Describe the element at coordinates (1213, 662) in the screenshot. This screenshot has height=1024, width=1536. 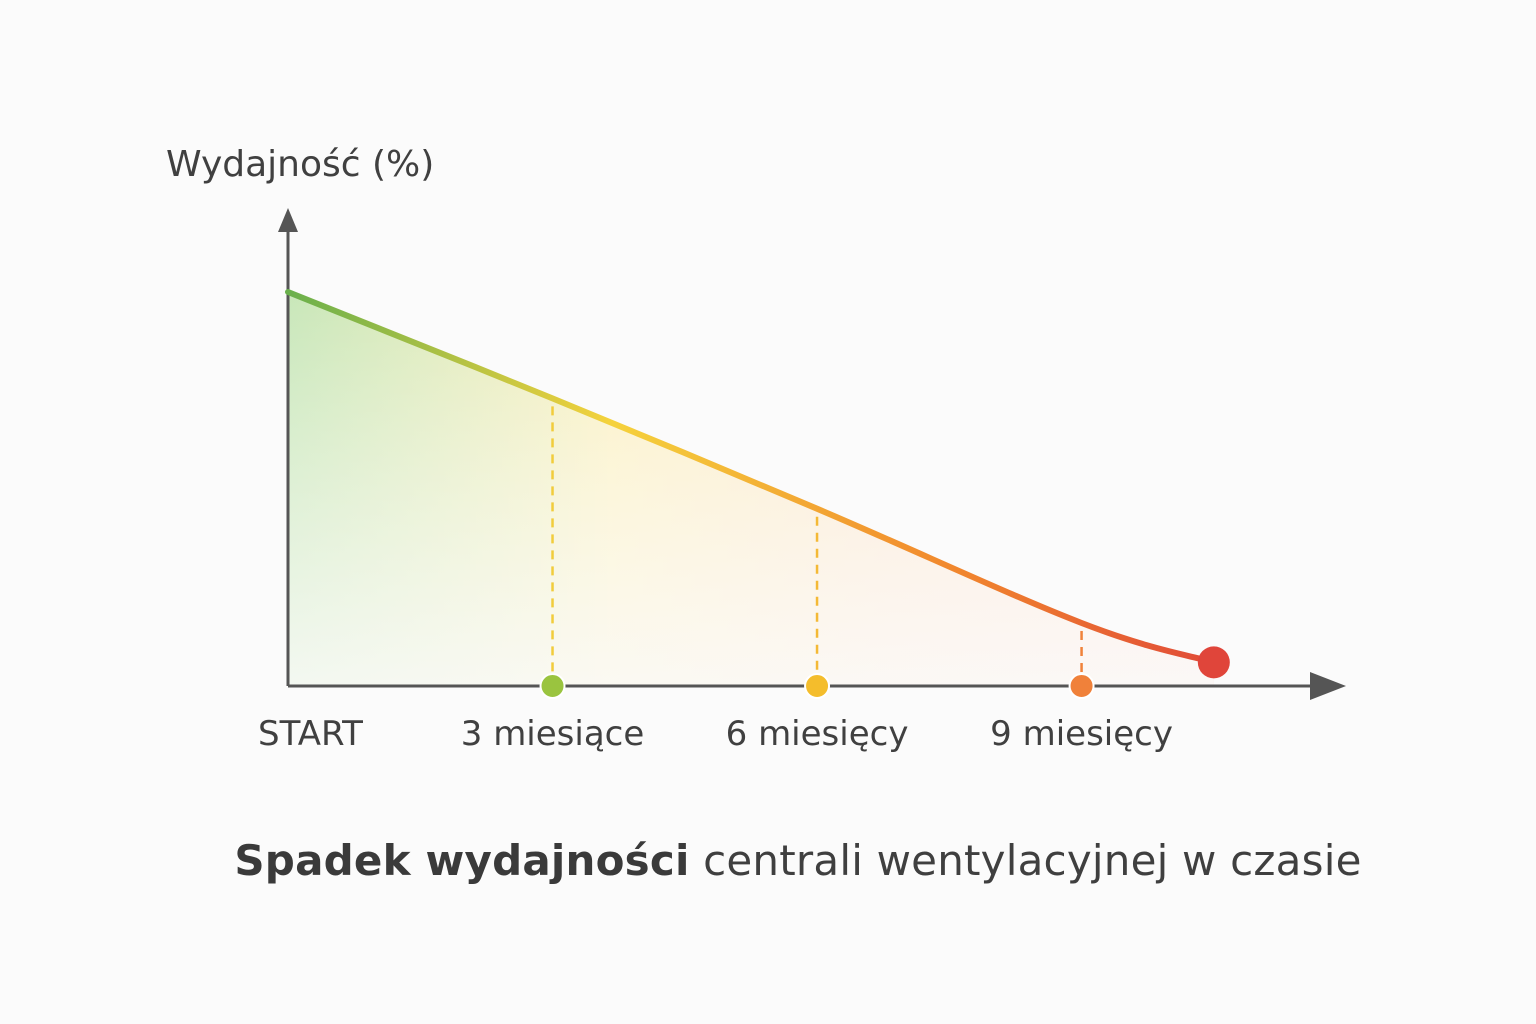
I see `end-point-marker` at that location.